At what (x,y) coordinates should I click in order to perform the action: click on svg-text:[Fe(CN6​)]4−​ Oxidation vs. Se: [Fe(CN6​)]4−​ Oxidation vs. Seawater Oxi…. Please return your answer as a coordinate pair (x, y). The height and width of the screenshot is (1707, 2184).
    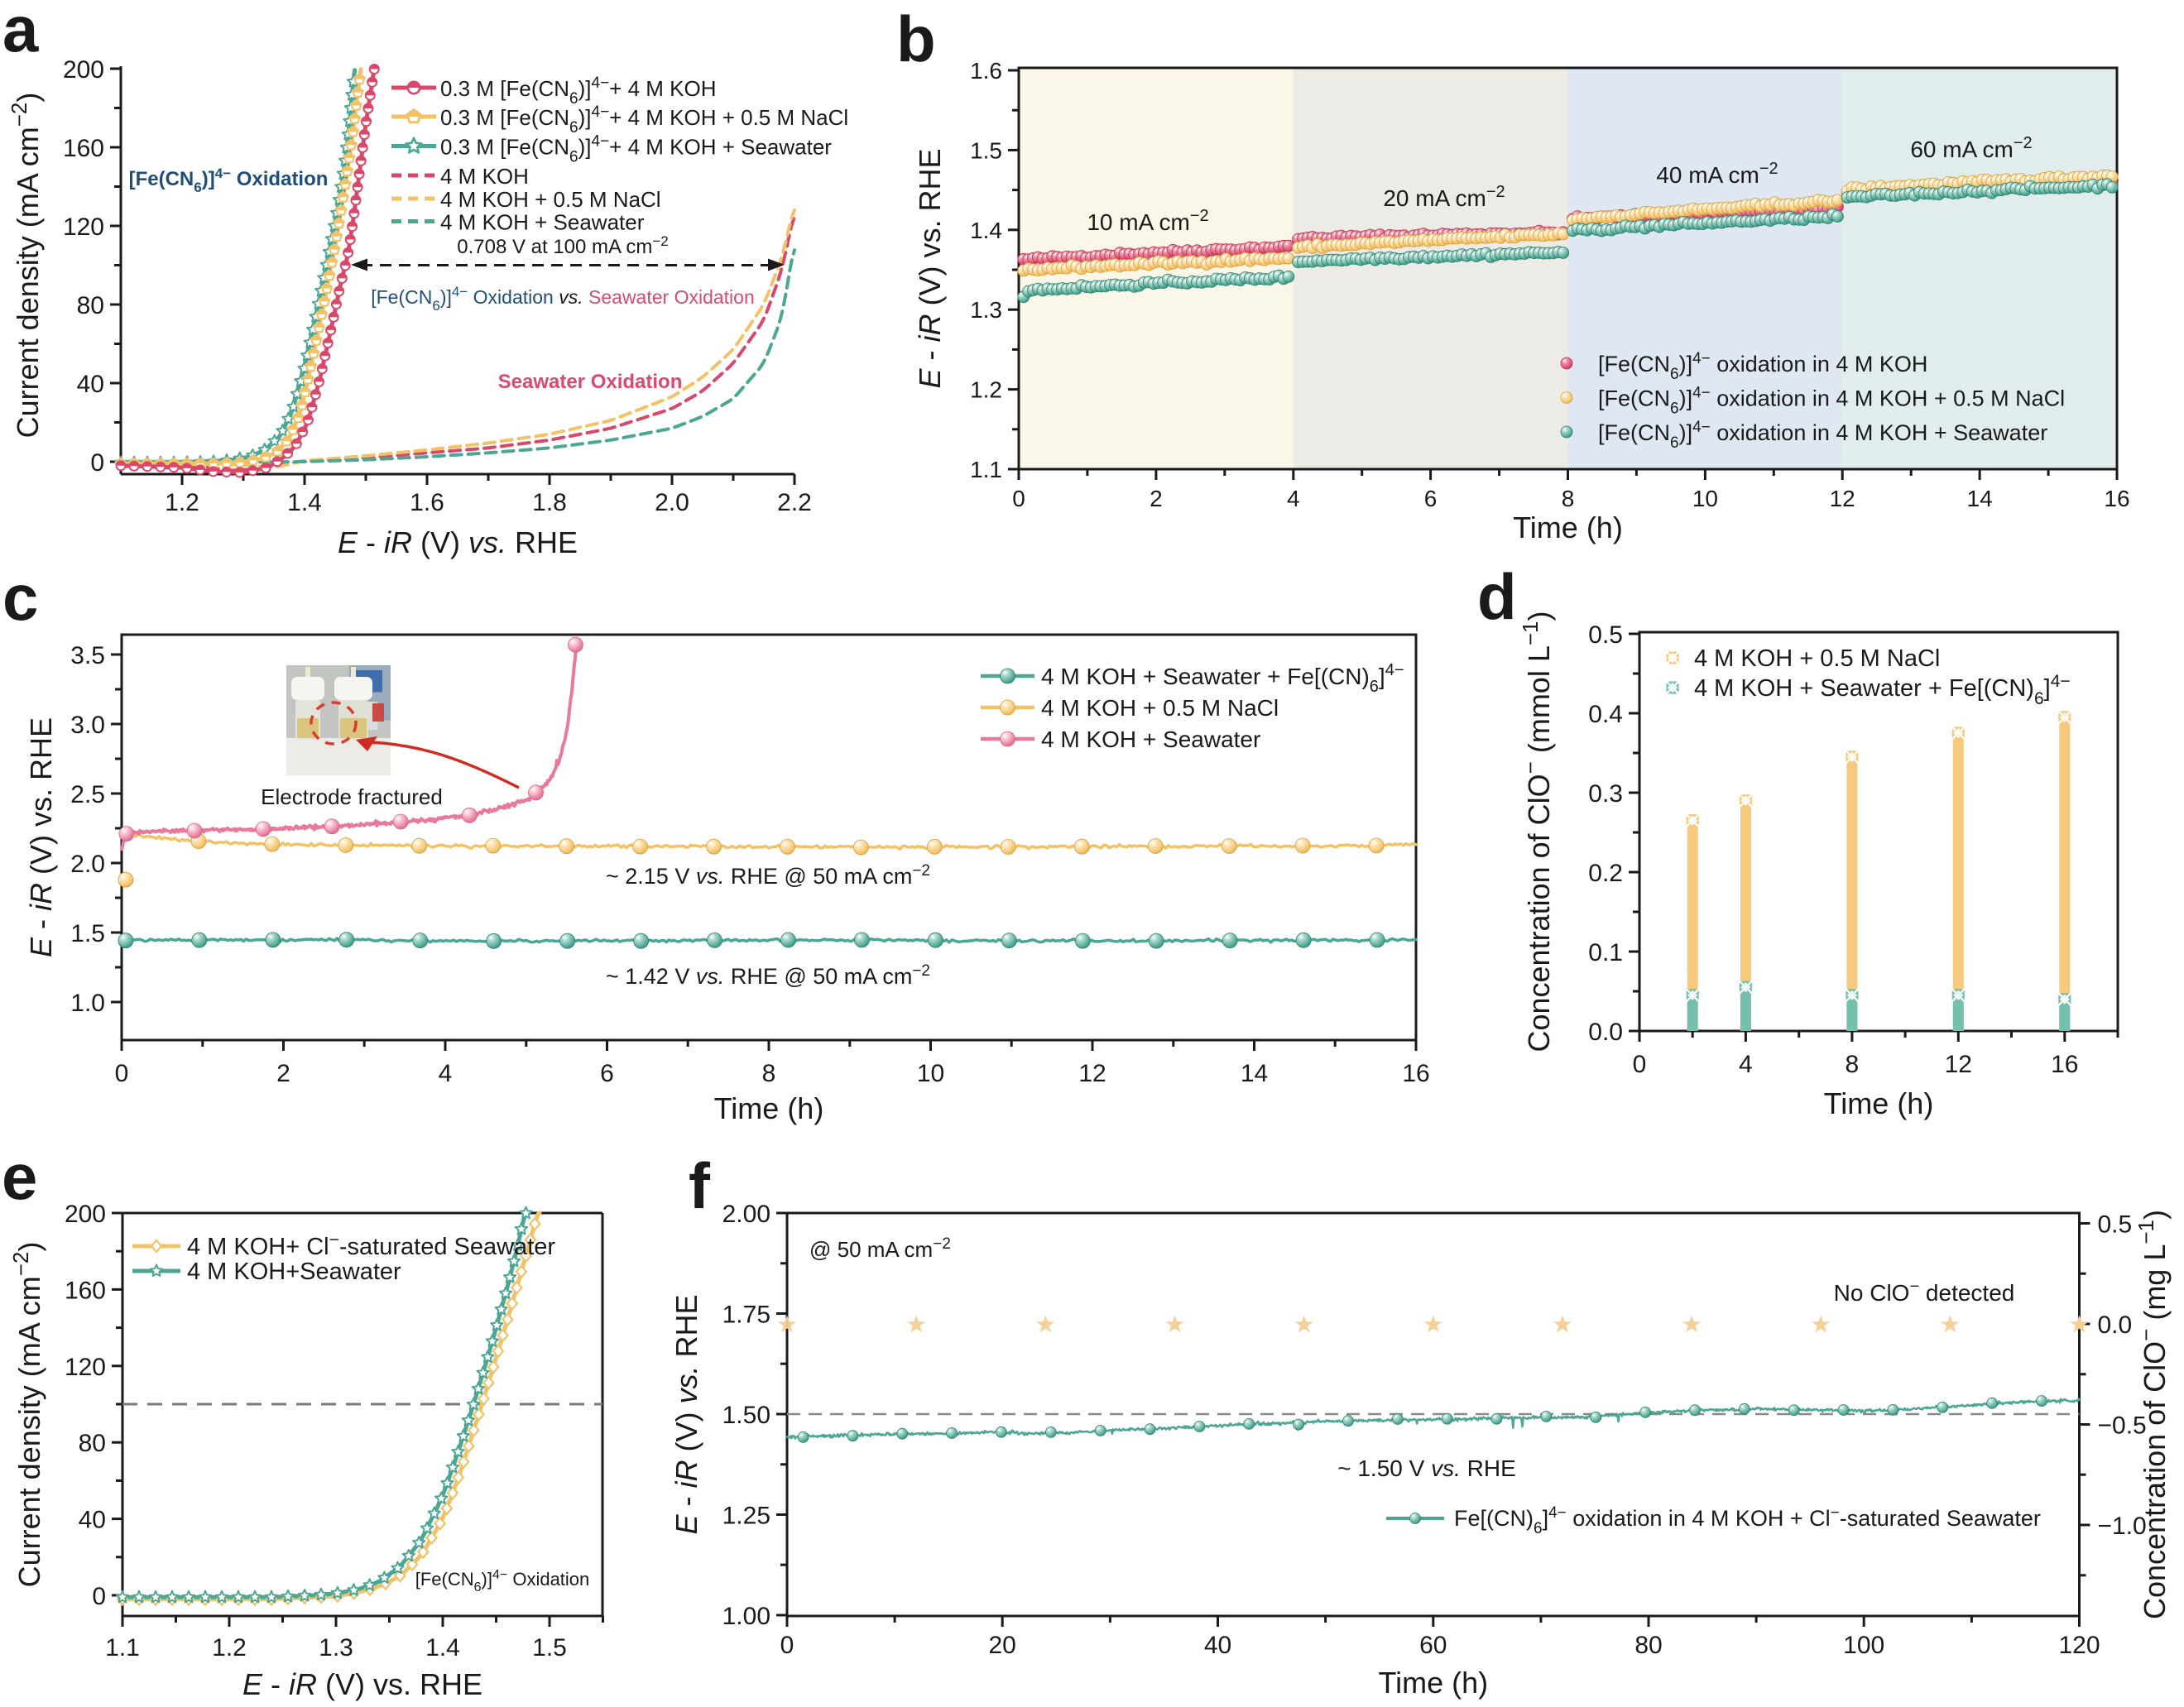
    Looking at the image, I should click on (563, 299).